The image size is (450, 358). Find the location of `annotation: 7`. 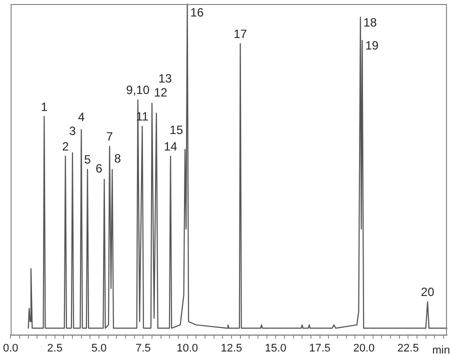

annotation: 7 is located at coordinates (110, 137).